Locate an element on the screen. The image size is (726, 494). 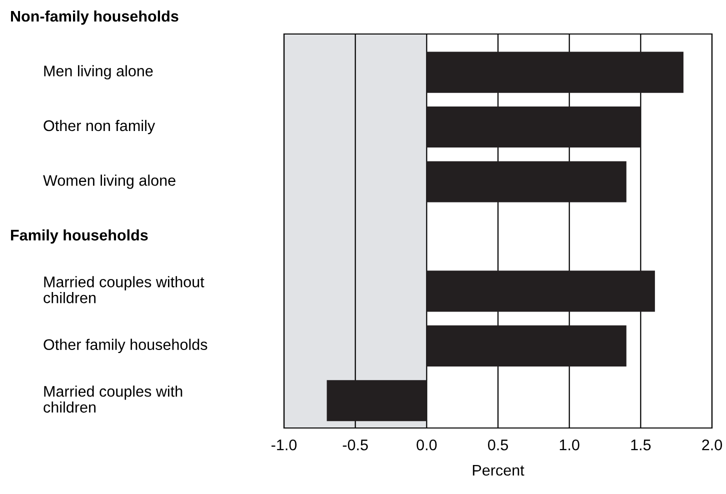
y-tick-label: Married couples without children is located at coordinates (124, 290).